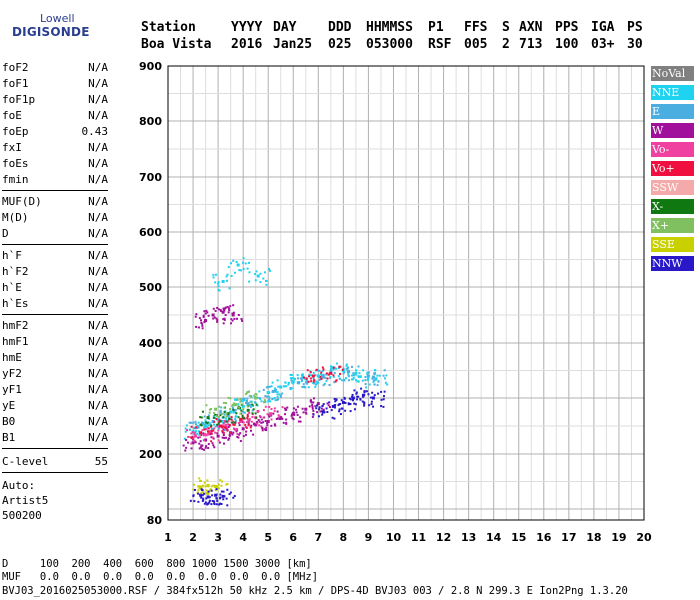 Image resolution: width=700 pixels, height=600 pixels. Describe the element at coordinates (672, 130) in the screenshot. I see `legend-item-w: W` at that location.